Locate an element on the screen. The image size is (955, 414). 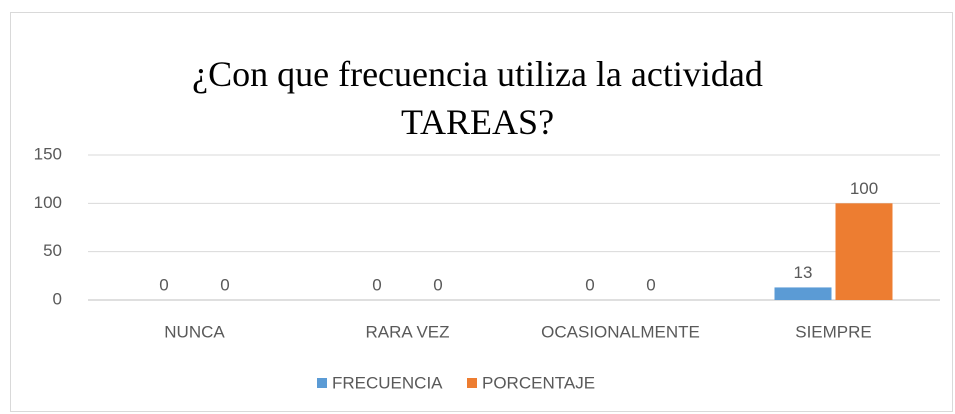
x-tick-label: RARA VEZ is located at coordinates (407, 331).